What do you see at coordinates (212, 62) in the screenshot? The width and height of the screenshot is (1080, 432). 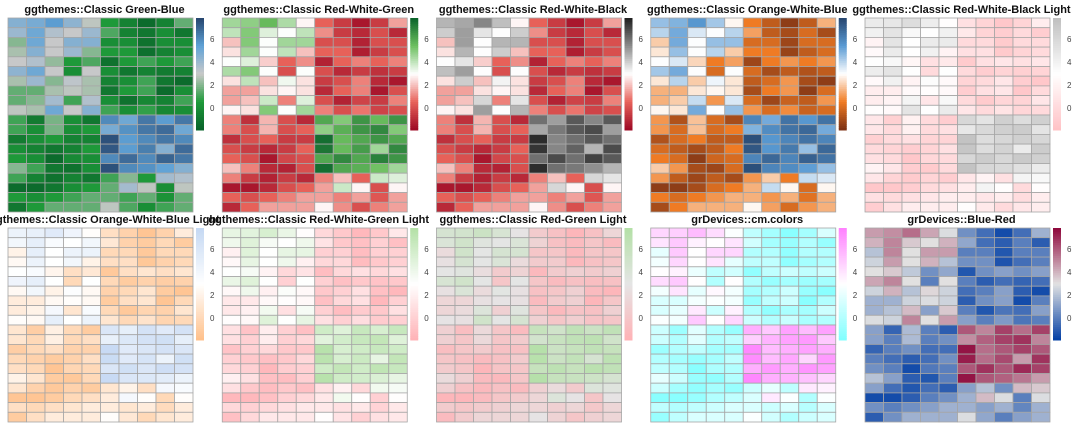 I see `legend-tick-label: 4` at bounding box center [212, 62].